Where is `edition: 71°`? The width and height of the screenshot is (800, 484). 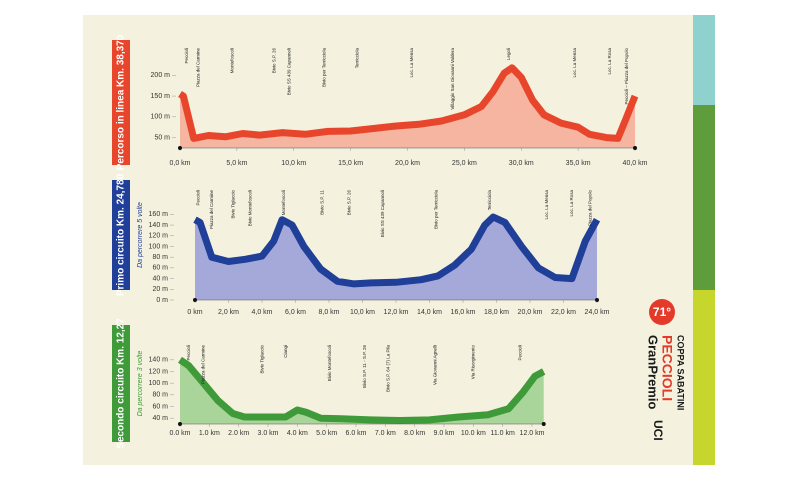 edition: 71° is located at coordinates (662, 312).